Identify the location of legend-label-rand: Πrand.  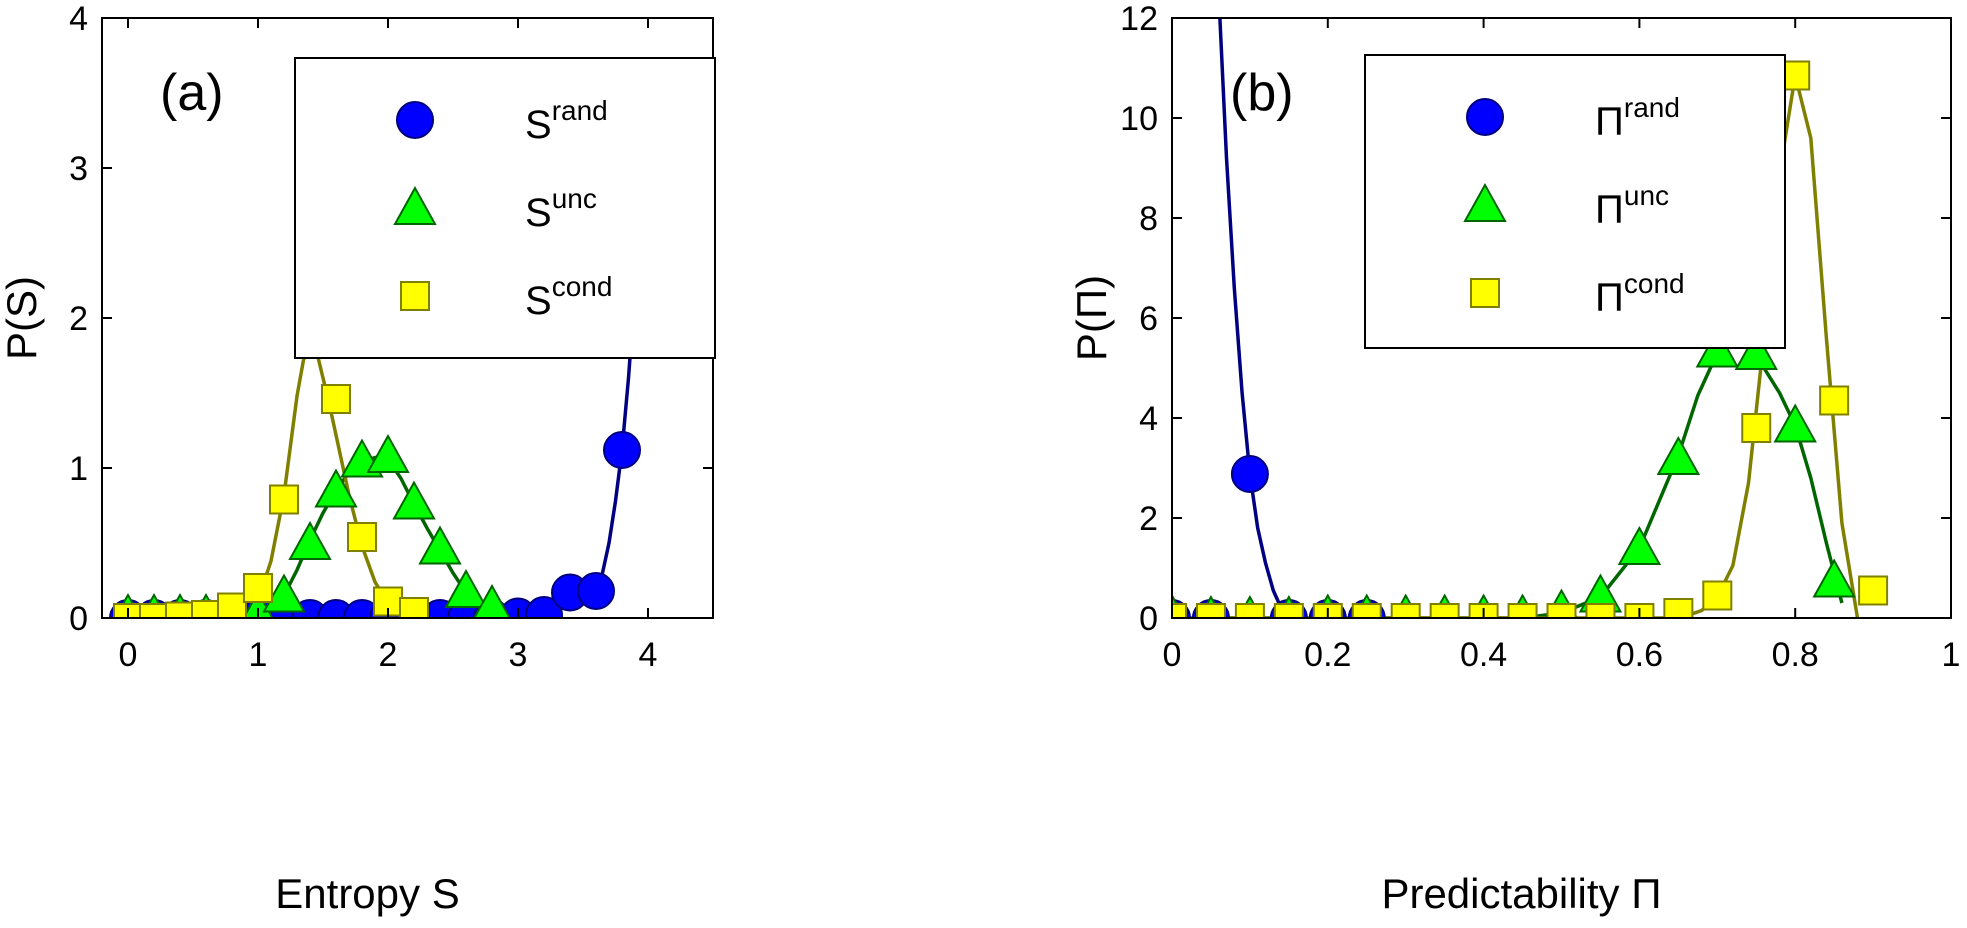
(1637, 118).